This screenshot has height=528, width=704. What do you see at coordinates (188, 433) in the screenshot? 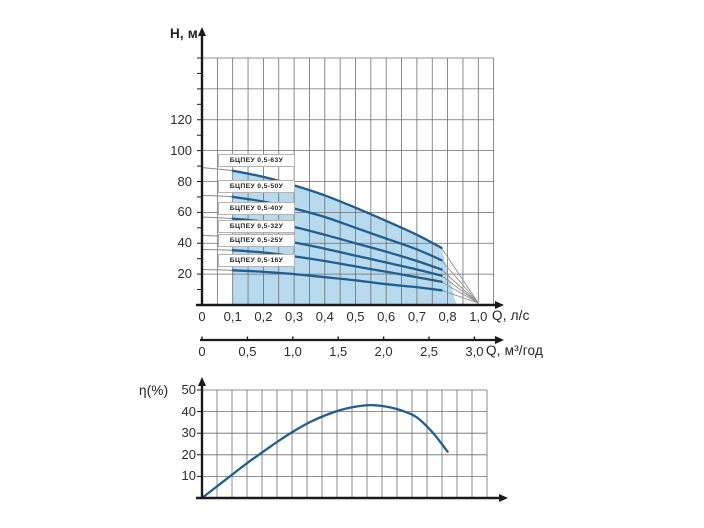
I see `eff-y-tick-label: 30` at bounding box center [188, 433].